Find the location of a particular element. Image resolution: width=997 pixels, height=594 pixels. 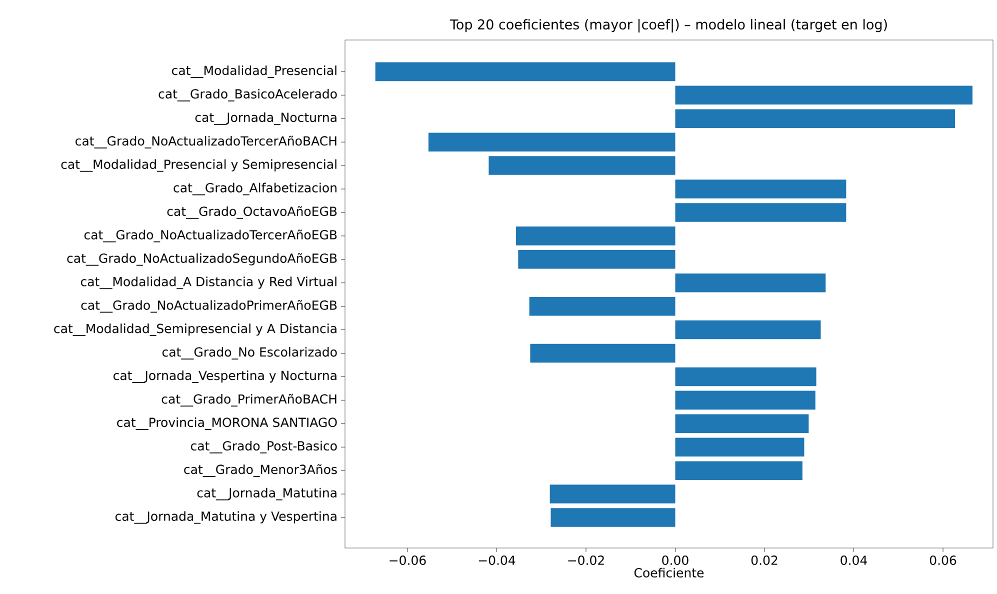

y-tick-label: cat__Grado_Post-Basico is located at coordinates (263, 447).